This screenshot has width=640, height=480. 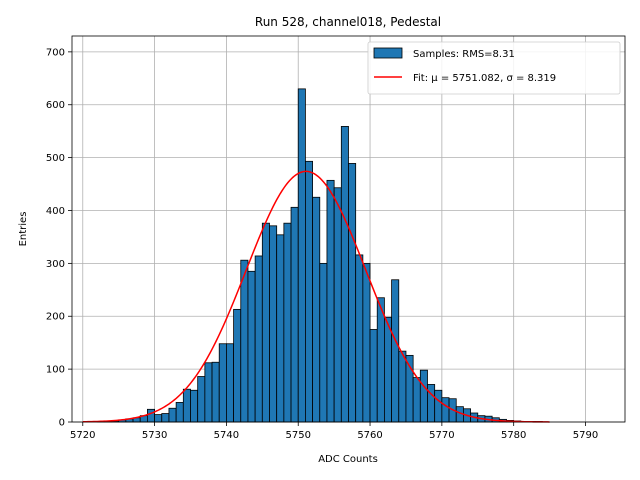 What do you see at coordinates (62, 423) in the screenshot?
I see `y-tick-label: 0` at bounding box center [62, 423].